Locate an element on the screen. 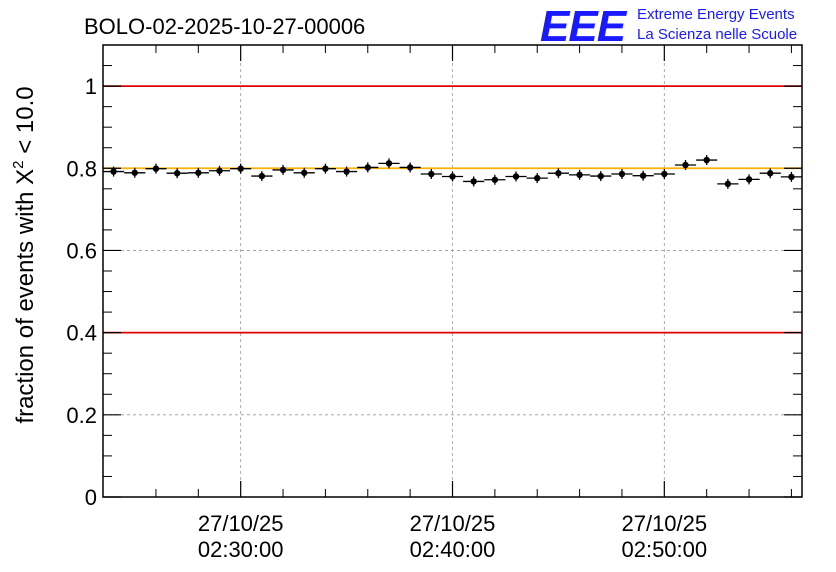  eee-logo-mark: EEE is located at coordinates (584, 26).